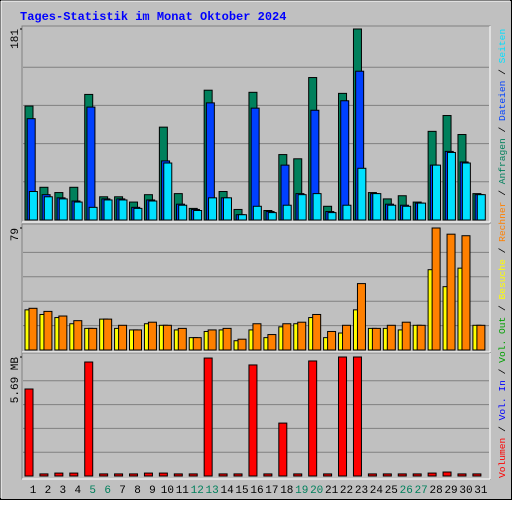 This screenshot has height=505, width=512. I want to click on x-tick-label: 27, so click(421, 491).